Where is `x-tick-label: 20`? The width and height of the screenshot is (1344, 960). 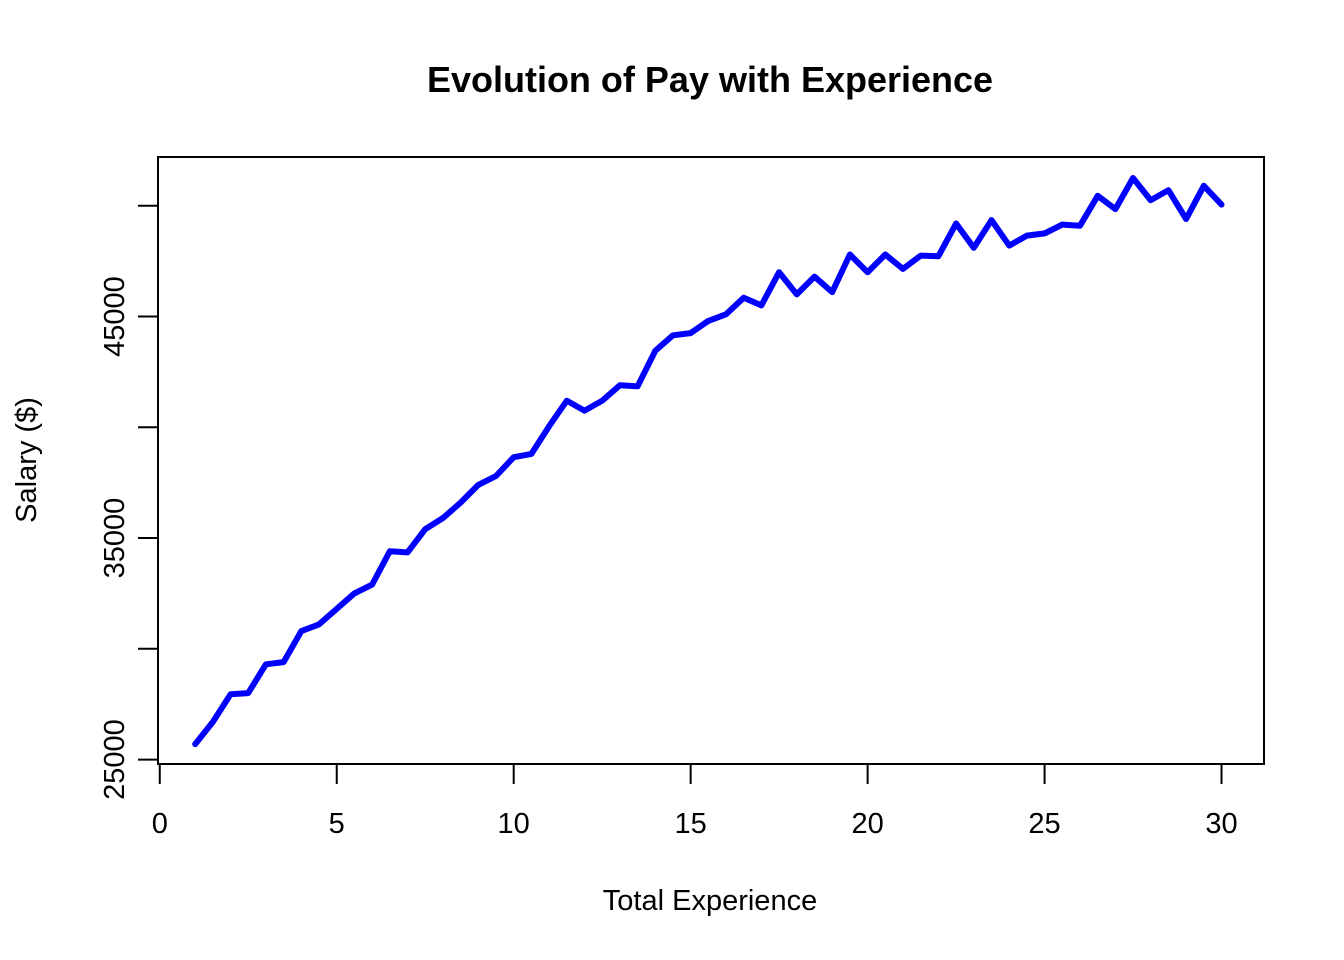
x-tick-label: 20 is located at coordinates (867, 824).